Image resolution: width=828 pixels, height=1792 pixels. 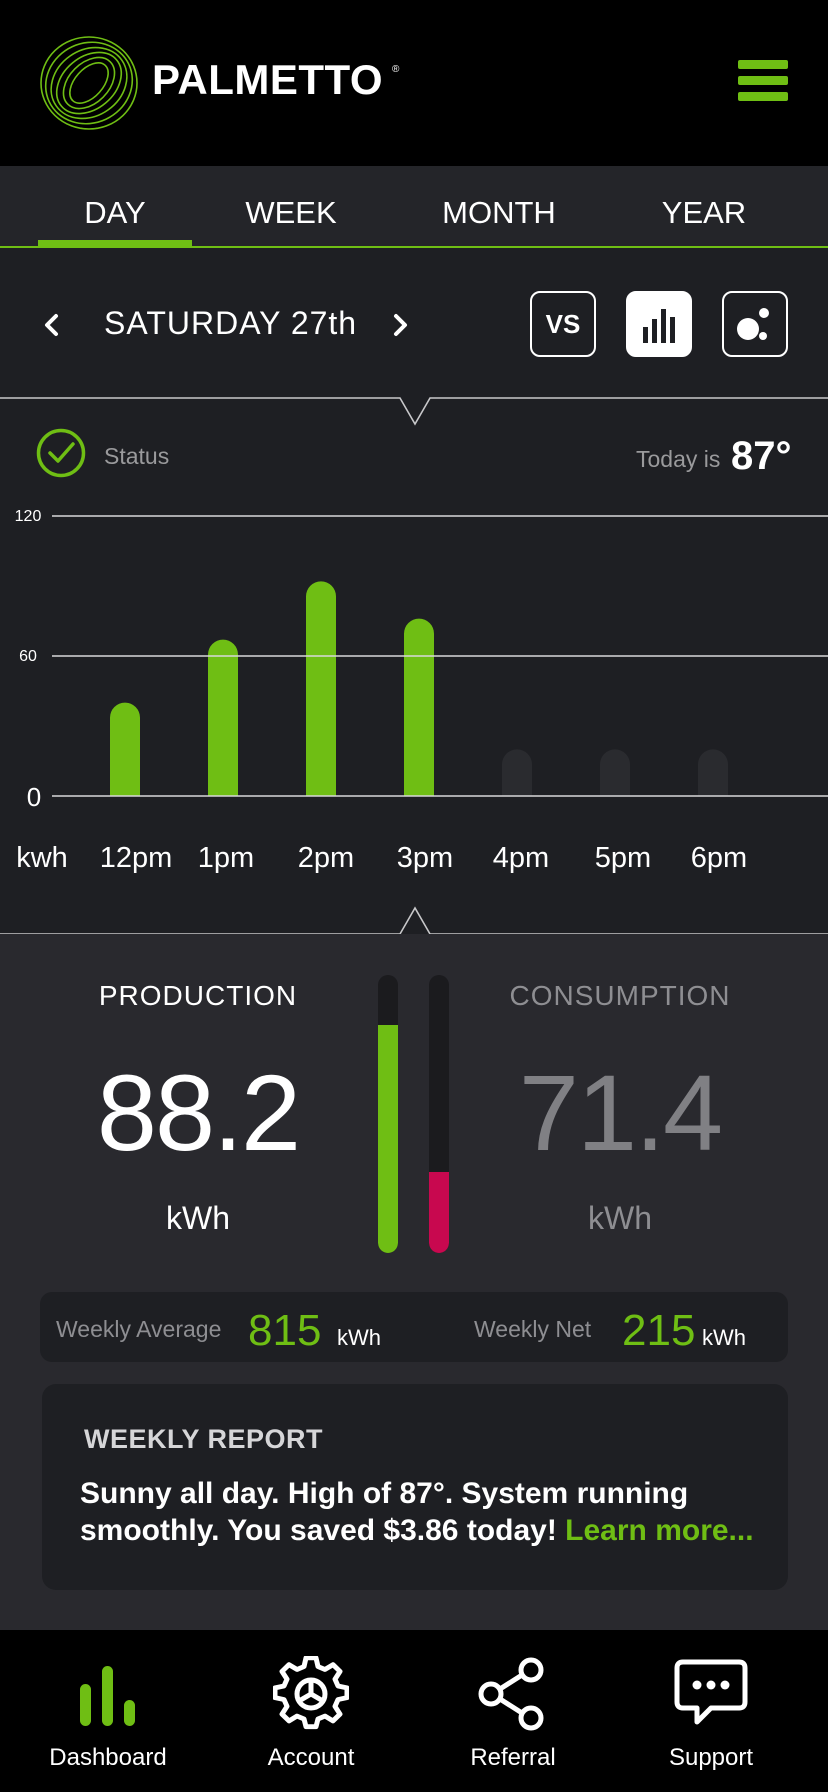 What do you see at coordinates (414, 83) in the screenshot?
I see `app-header` at bounding box center [414, 83].